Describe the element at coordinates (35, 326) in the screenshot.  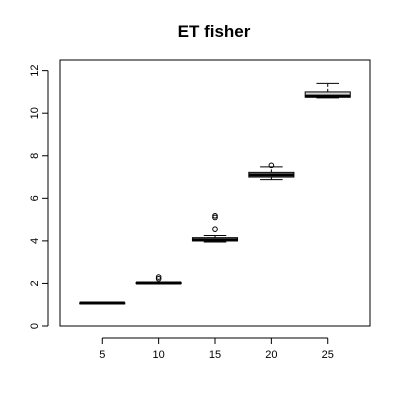
I see `y-tick-label: 0` at that location.